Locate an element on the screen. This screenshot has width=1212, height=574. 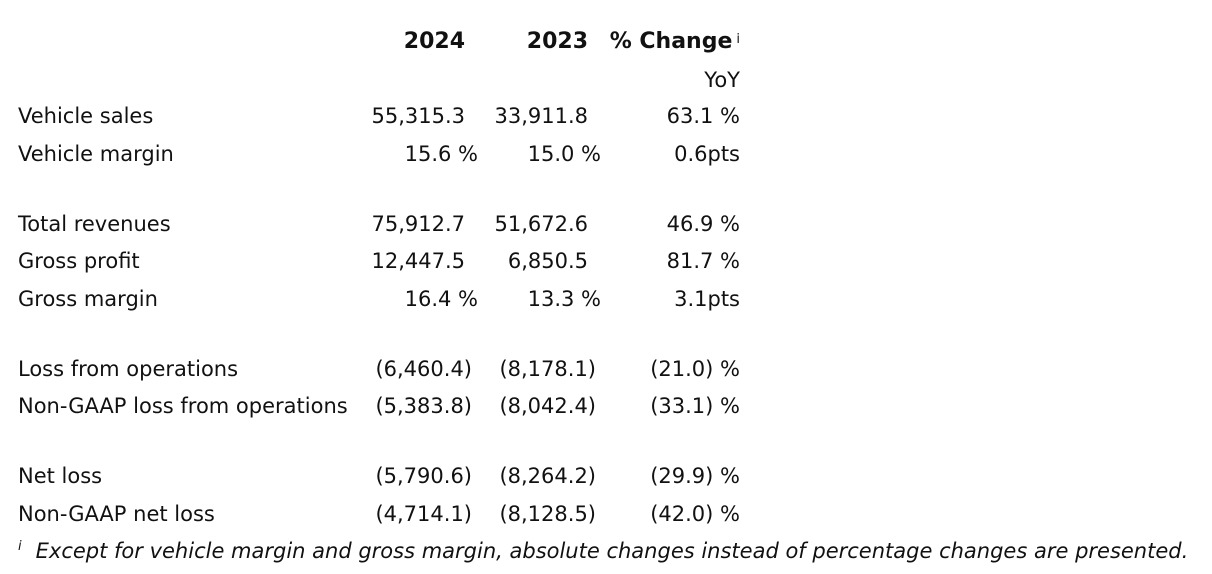
value-change: 3.1pts is located at coordinates (707, 299).